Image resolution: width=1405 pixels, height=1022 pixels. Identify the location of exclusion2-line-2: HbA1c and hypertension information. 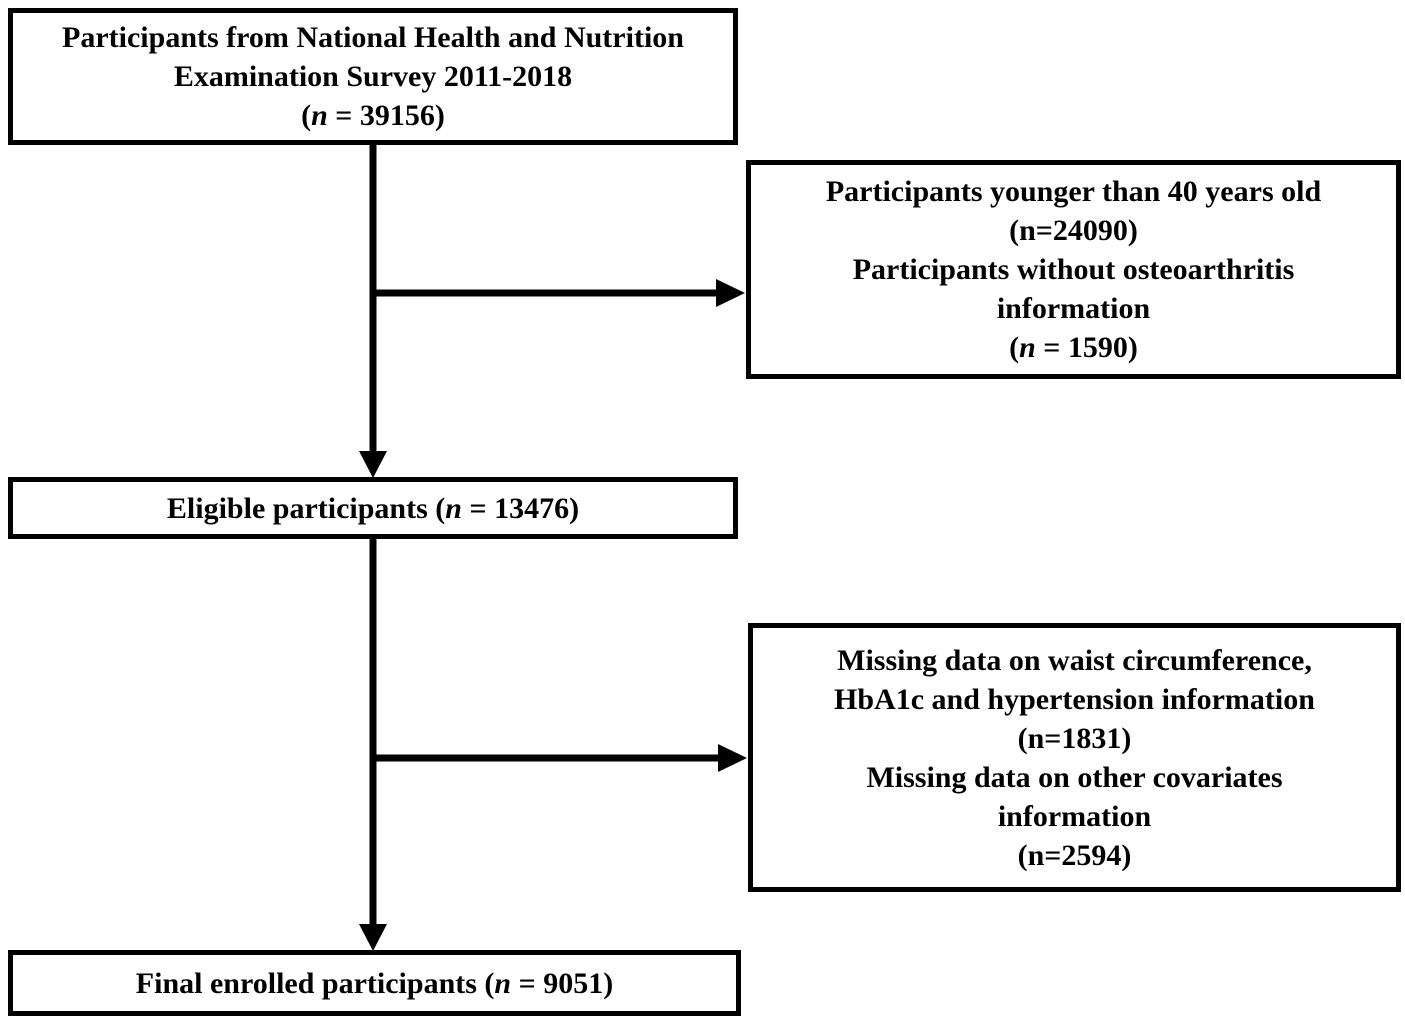
(1074, 699).